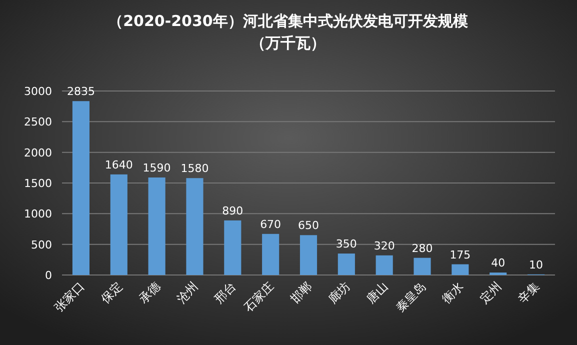 Image resolution: width=577 pixels, height=345 pixels. What do you see at coordinates (422, 248) in the screenshot?
I see `data-label: 280` at bounding box center [422, 248].